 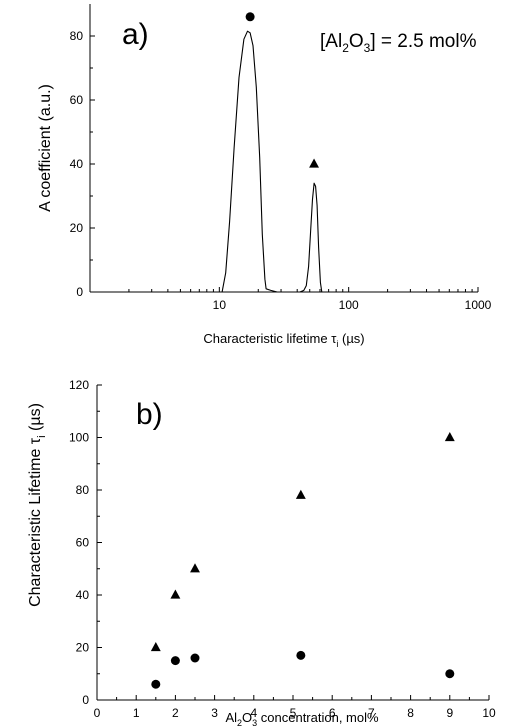 I want to click on panel-a-y-tick-label: 60, so click(x=77, y=100).